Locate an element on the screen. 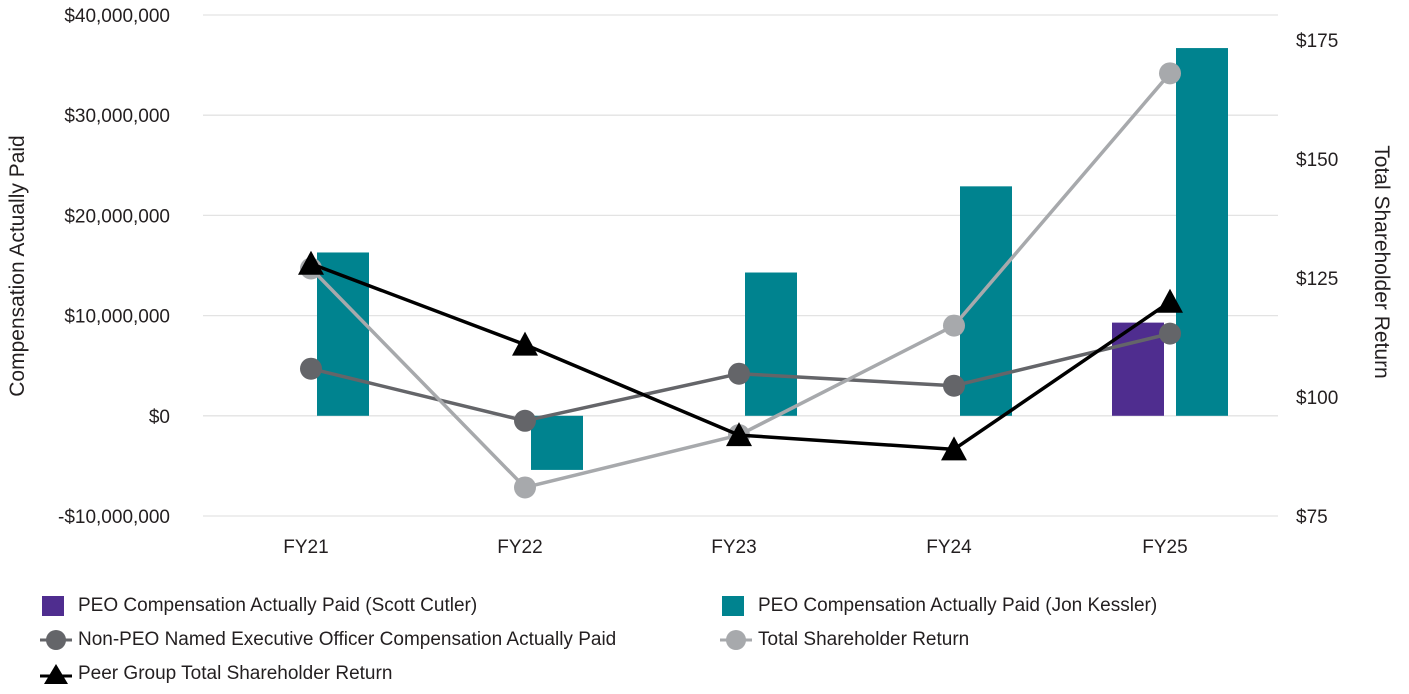 Image resolution: width=1409 pixels, height=694 pixels. right-tick-label: $75 is located at coordinates (1312, 517).